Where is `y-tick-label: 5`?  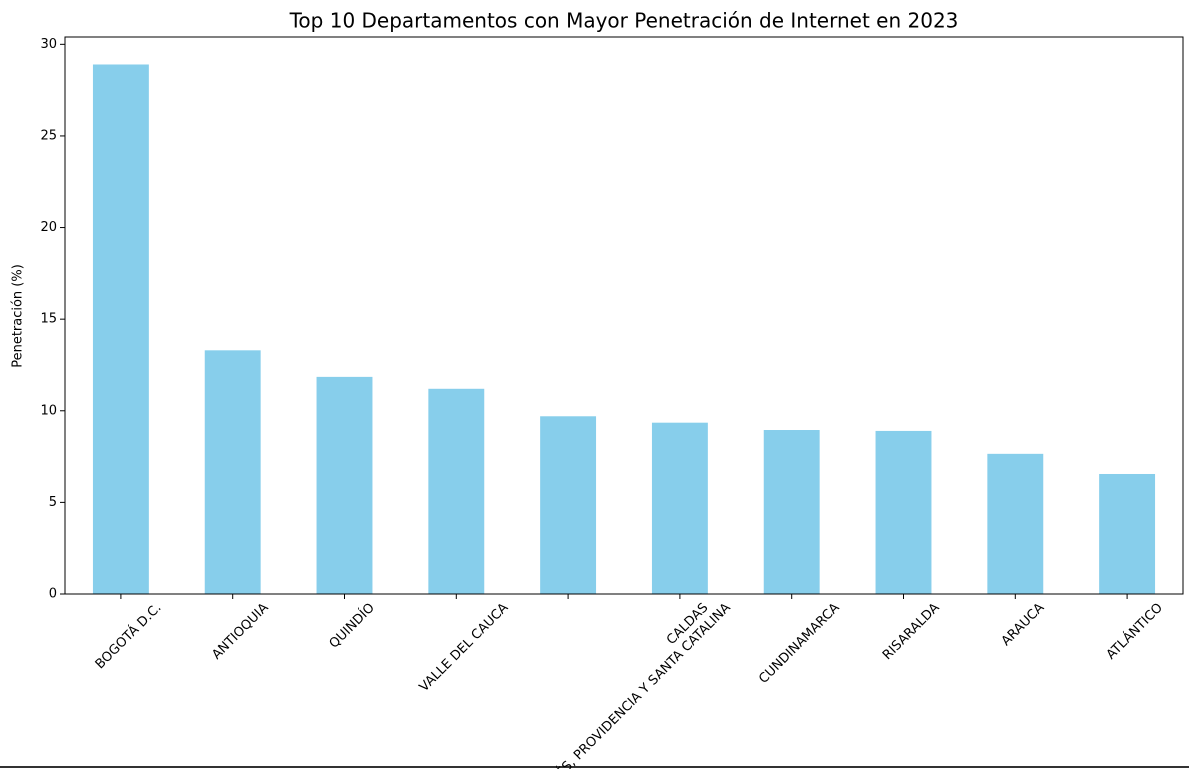 y-tick-label: 5 is located at coordinates (53, 502).